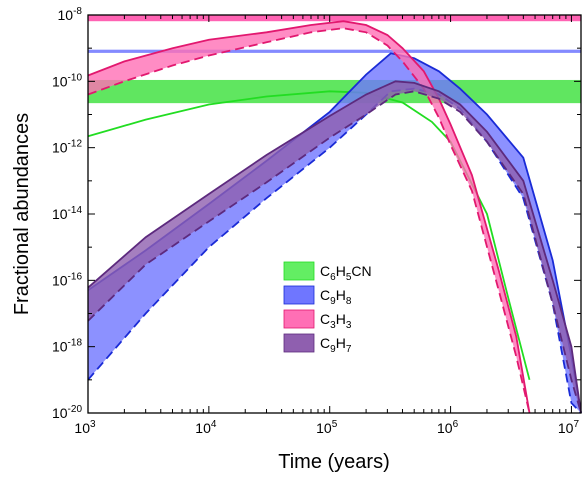 The image size is (584, 477). I want to click on y-tick-label: 10-18, so click(67, 346).